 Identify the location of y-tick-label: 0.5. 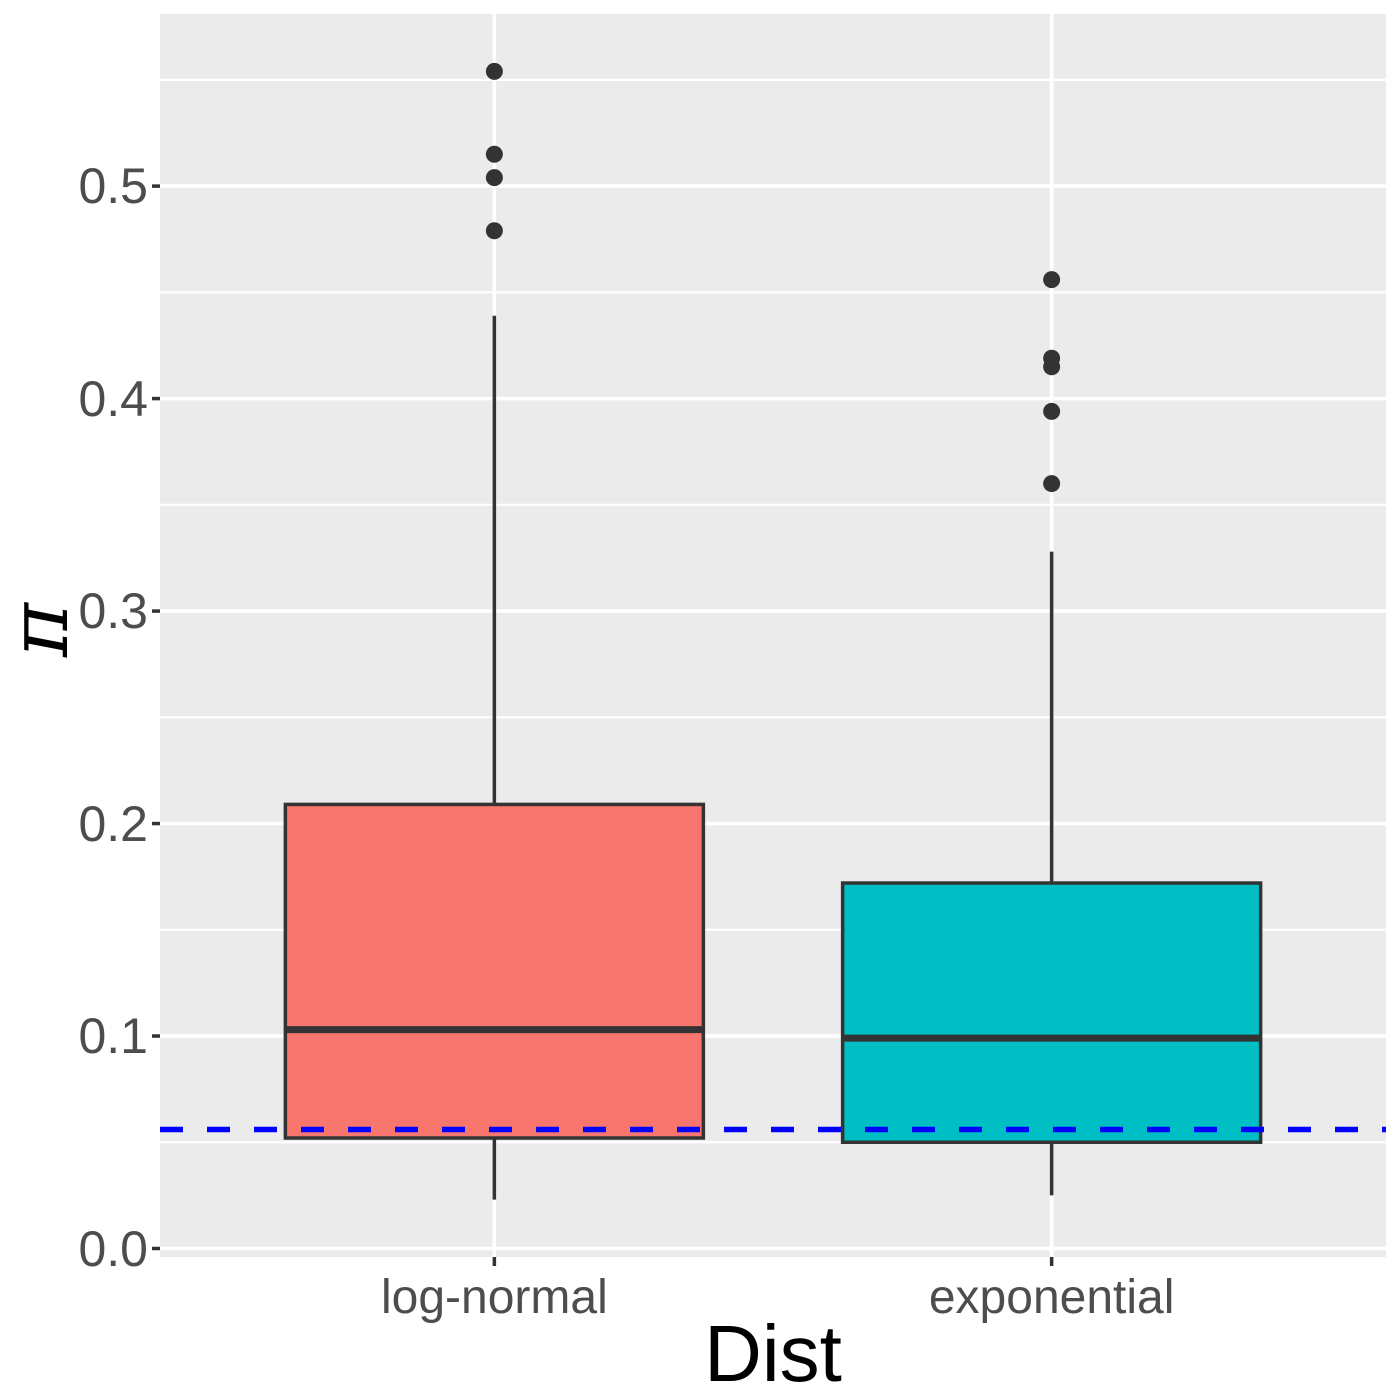
(113, 186).